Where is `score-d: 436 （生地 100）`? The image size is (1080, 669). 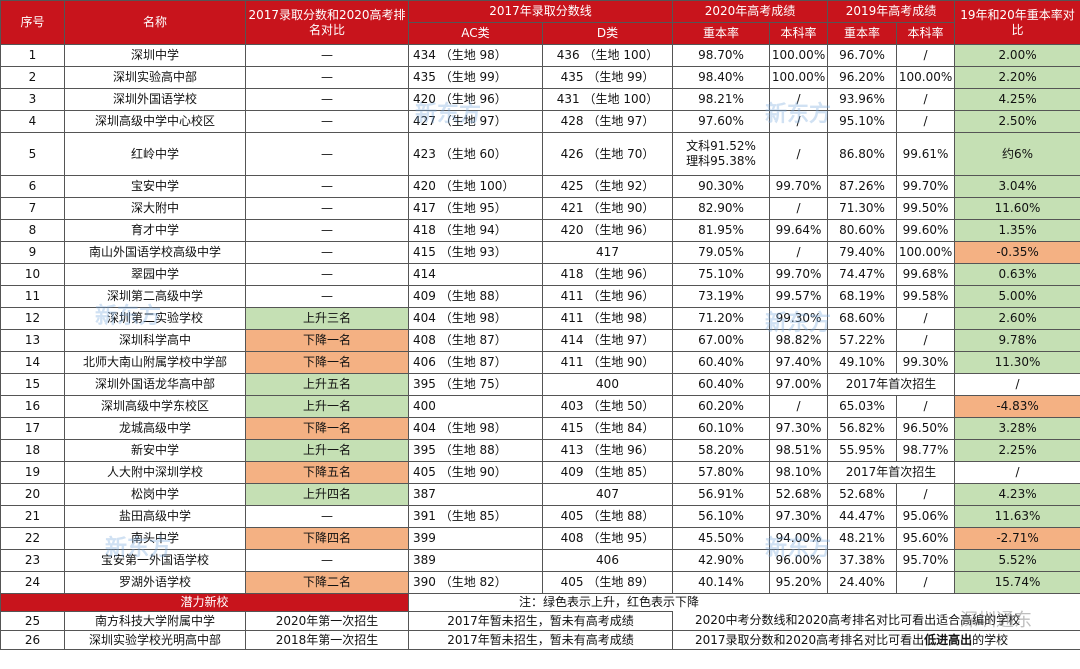 score-d: 436 （生地 100） is located at coordinates (607, 55).